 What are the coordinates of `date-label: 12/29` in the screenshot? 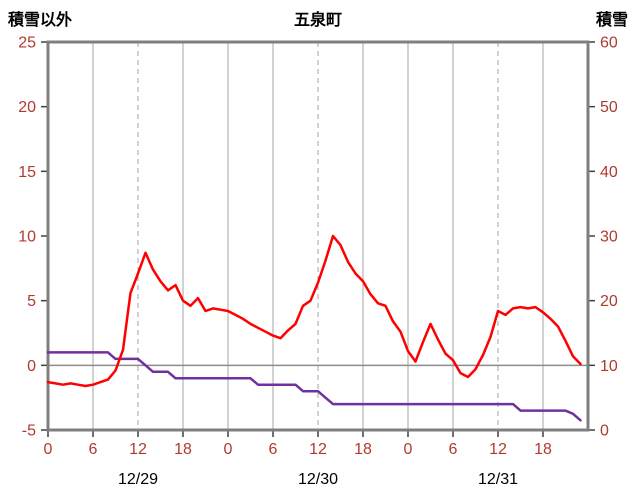 It's located at (138, 479).